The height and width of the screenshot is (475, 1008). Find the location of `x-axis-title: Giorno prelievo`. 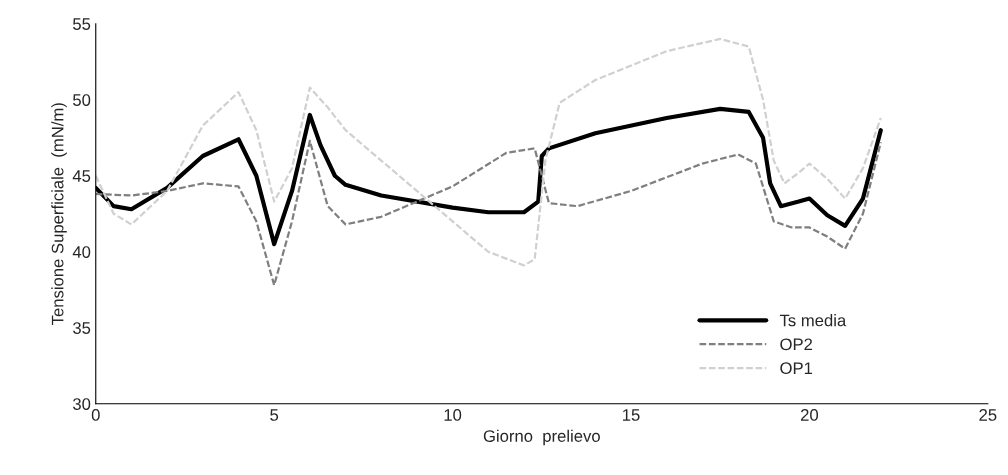

x-axis-title: Giorno prelievo is located at coordinates (541, 437).